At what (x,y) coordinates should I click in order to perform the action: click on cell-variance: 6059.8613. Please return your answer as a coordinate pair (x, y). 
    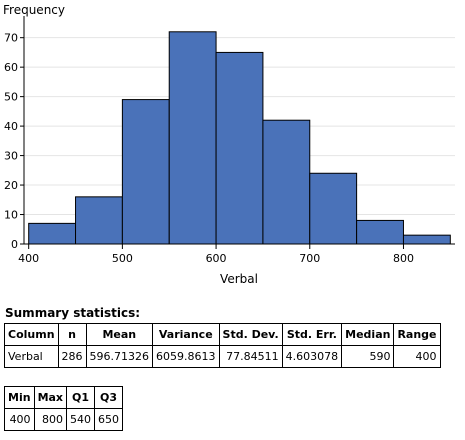
    Looking at the image, I should click on (186, 356).